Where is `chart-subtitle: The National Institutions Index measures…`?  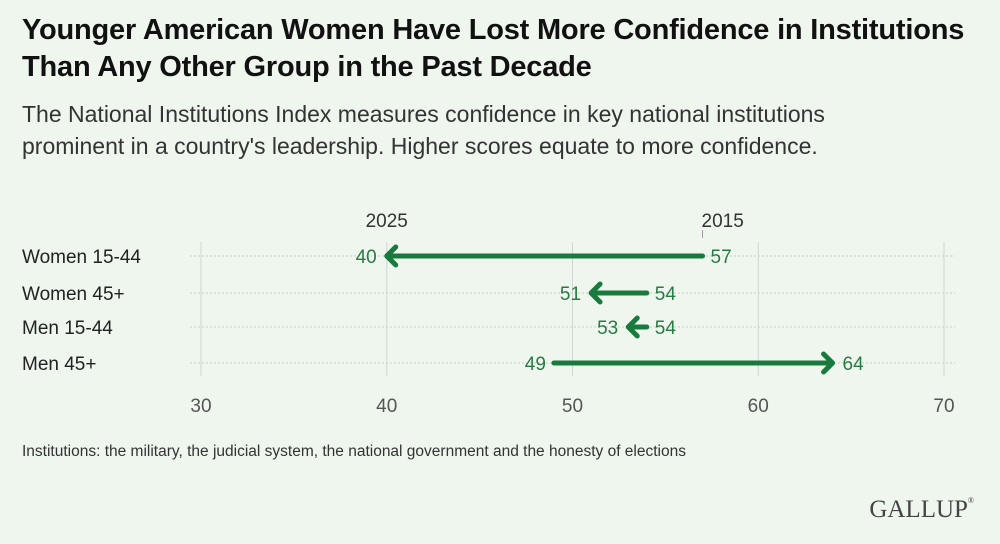
chart-subtitle: The National Institutions Index measures… is located at coordinates (423, 130).